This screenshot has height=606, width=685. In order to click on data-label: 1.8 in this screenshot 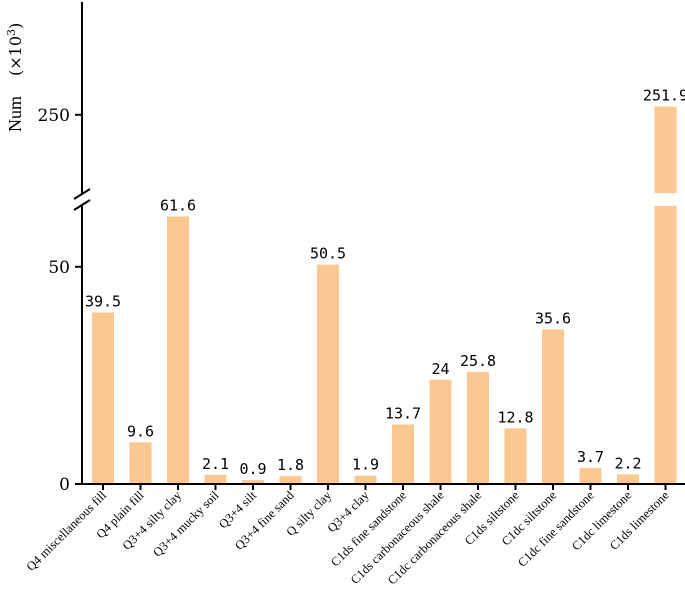, I will do `click(290, 465)`.